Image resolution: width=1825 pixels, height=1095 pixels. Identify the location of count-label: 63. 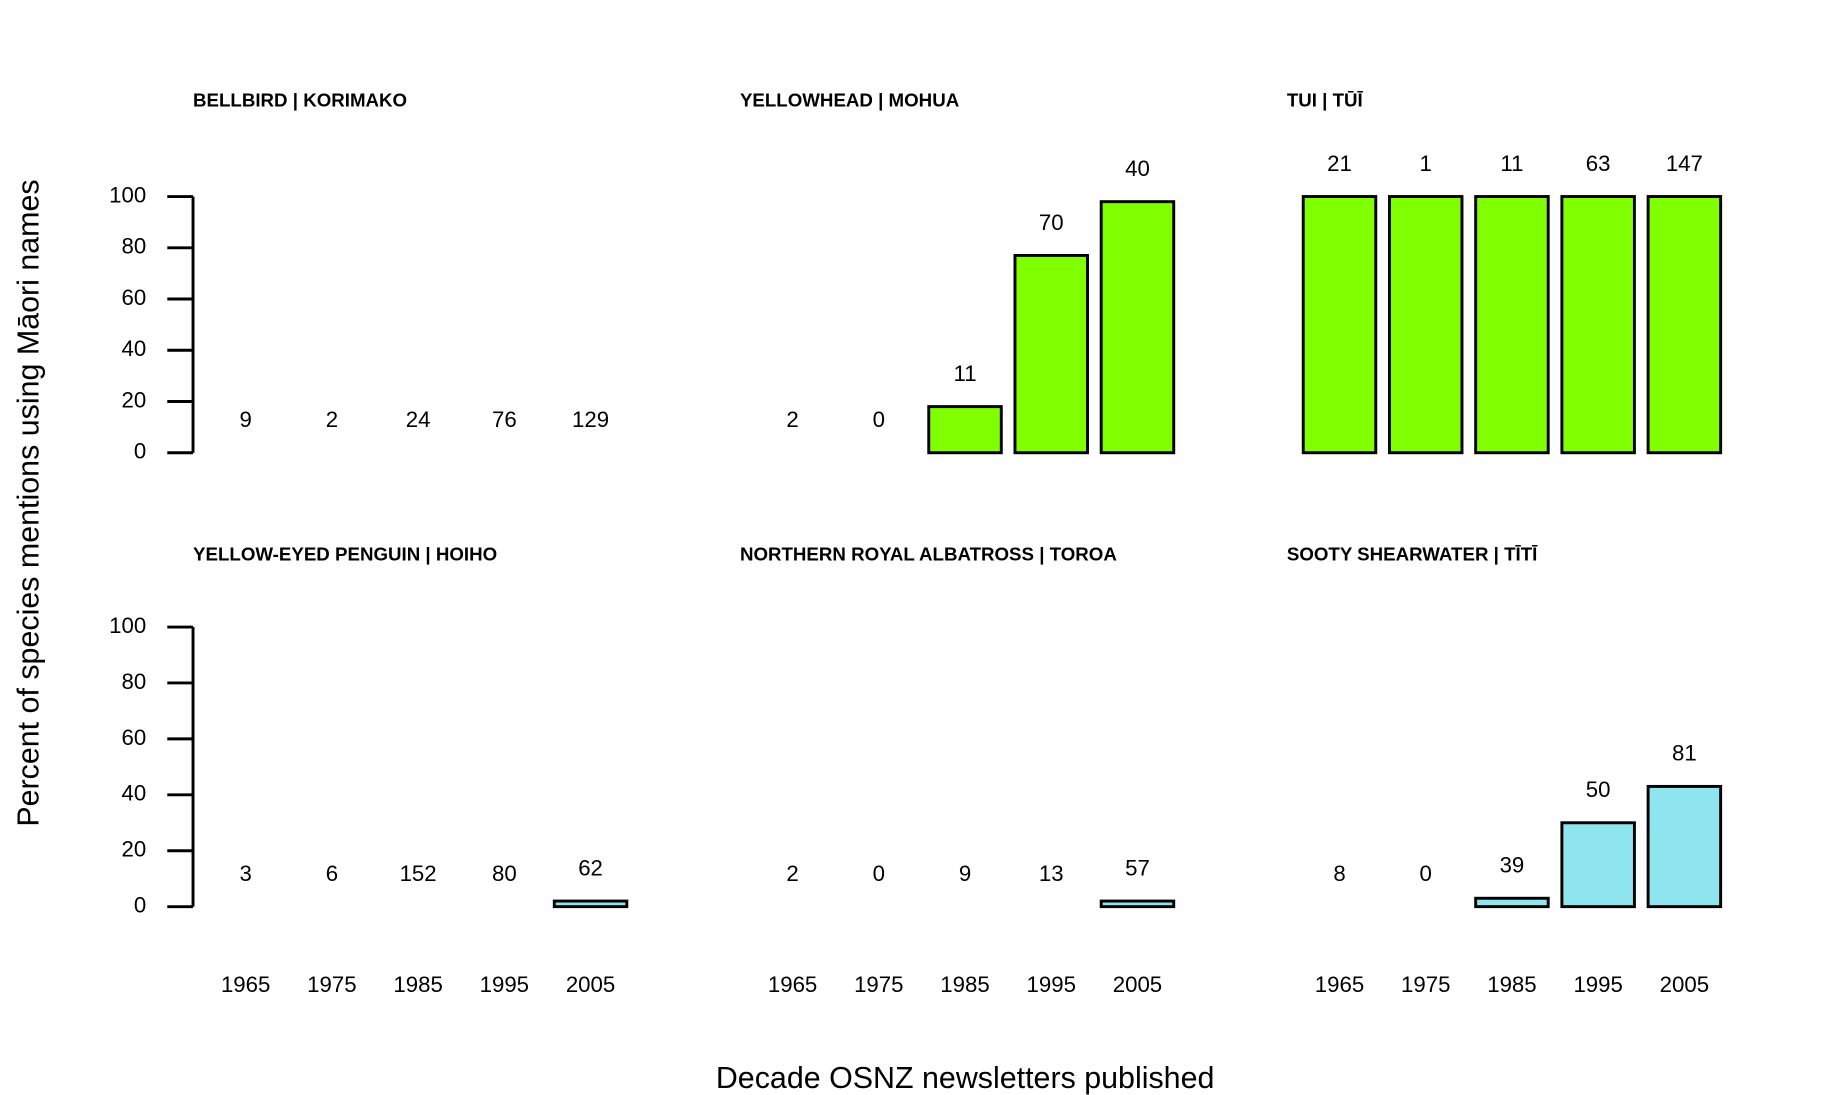
(1598, 163).